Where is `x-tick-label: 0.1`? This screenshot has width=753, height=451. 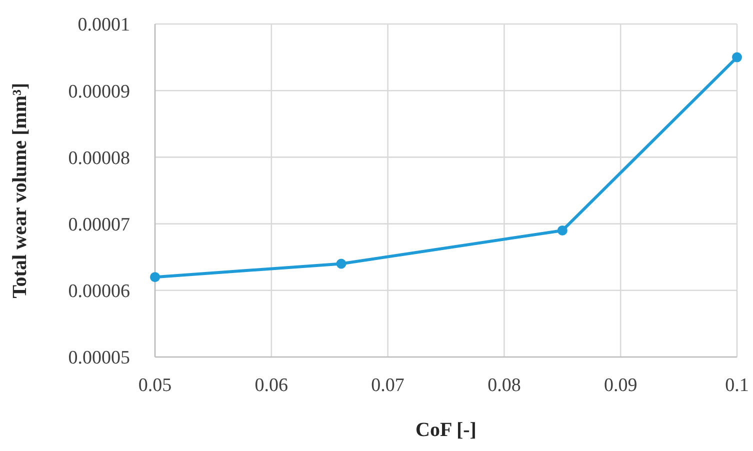
x-tick-label: 0.1 is located at coordinates (737, 385).